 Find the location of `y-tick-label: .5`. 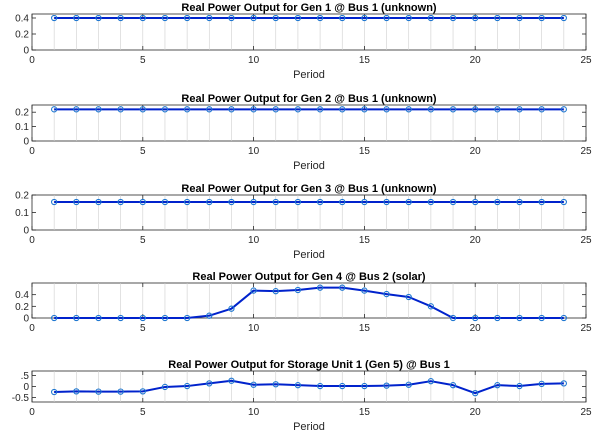

y-tick-label: .5 is located at coordinates (25, 376).